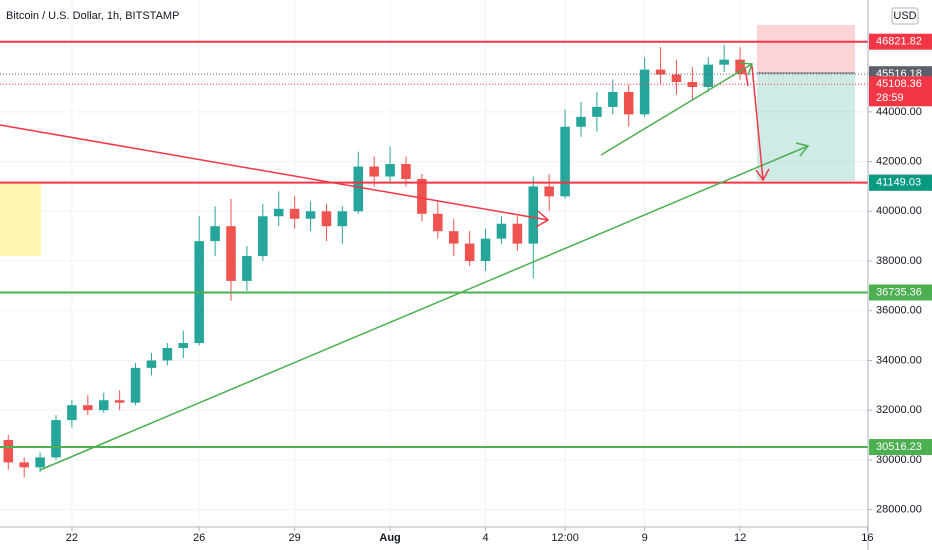  I want to click on y-tick-label: 32000.00, so click(899, 410).